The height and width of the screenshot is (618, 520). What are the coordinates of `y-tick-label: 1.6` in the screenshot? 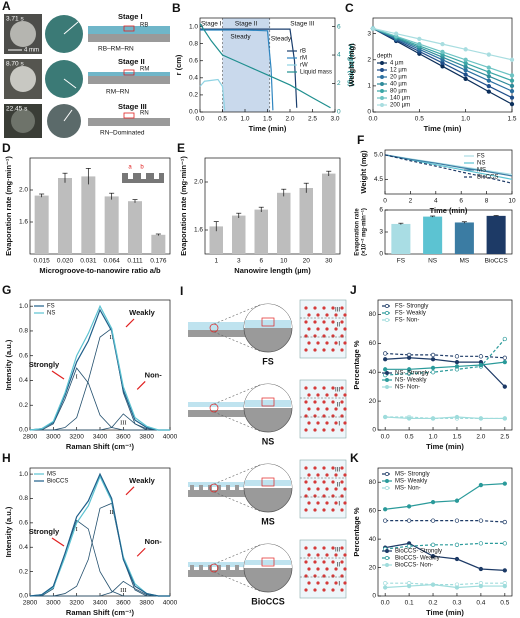 It's located at (198, 230).